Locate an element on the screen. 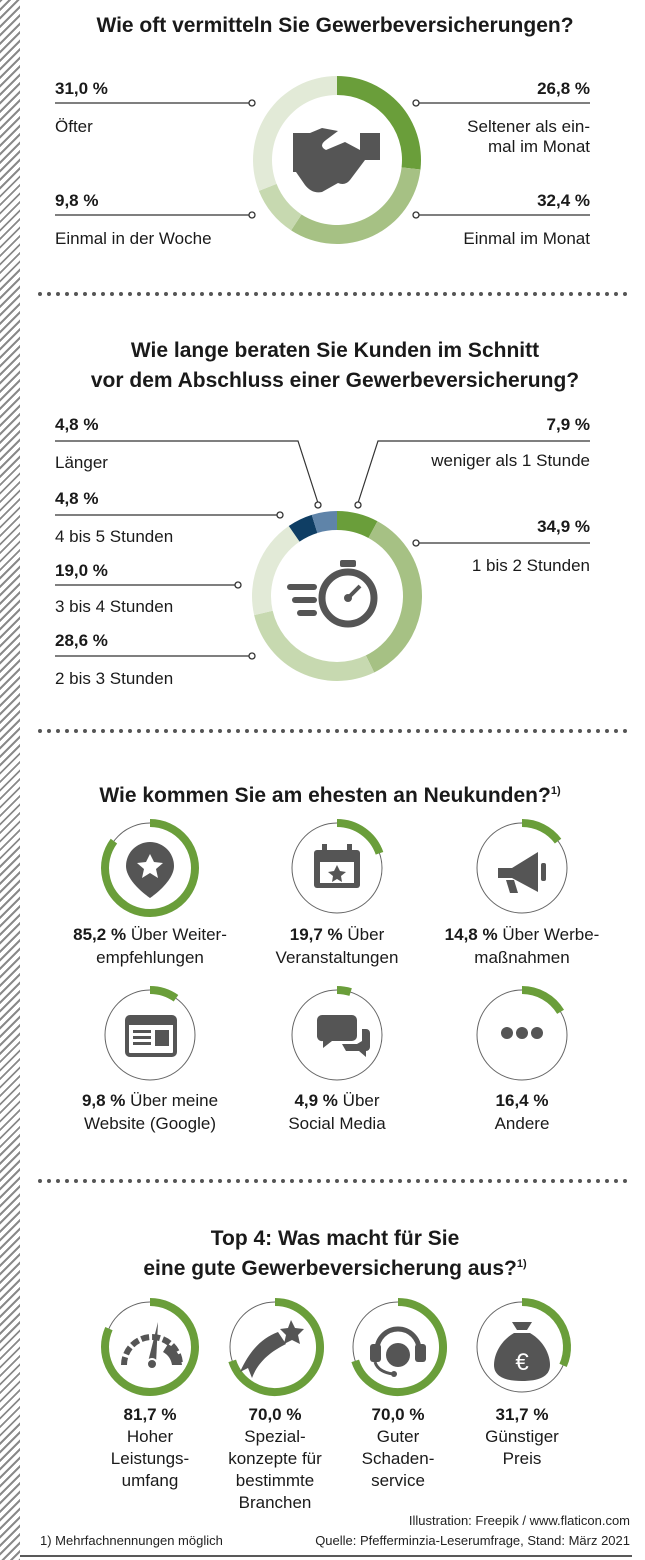 The height and width of the screenshot is (1560, 645). svg-text: umfang is located at coordinates (150, 1480).